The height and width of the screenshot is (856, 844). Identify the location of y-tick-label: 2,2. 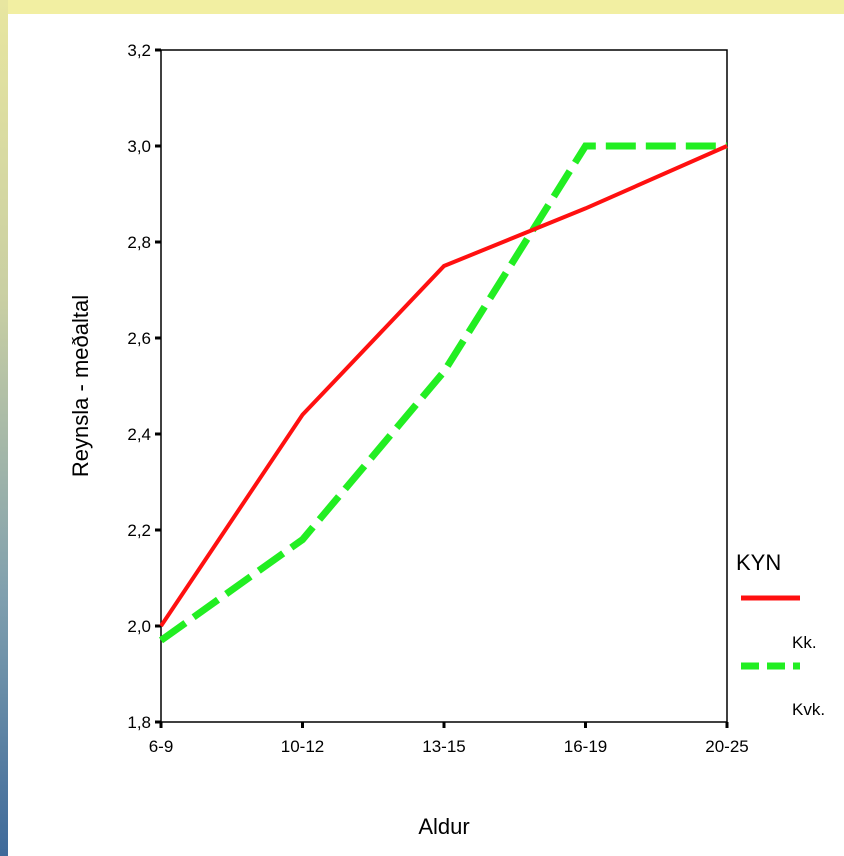
(139, 530).